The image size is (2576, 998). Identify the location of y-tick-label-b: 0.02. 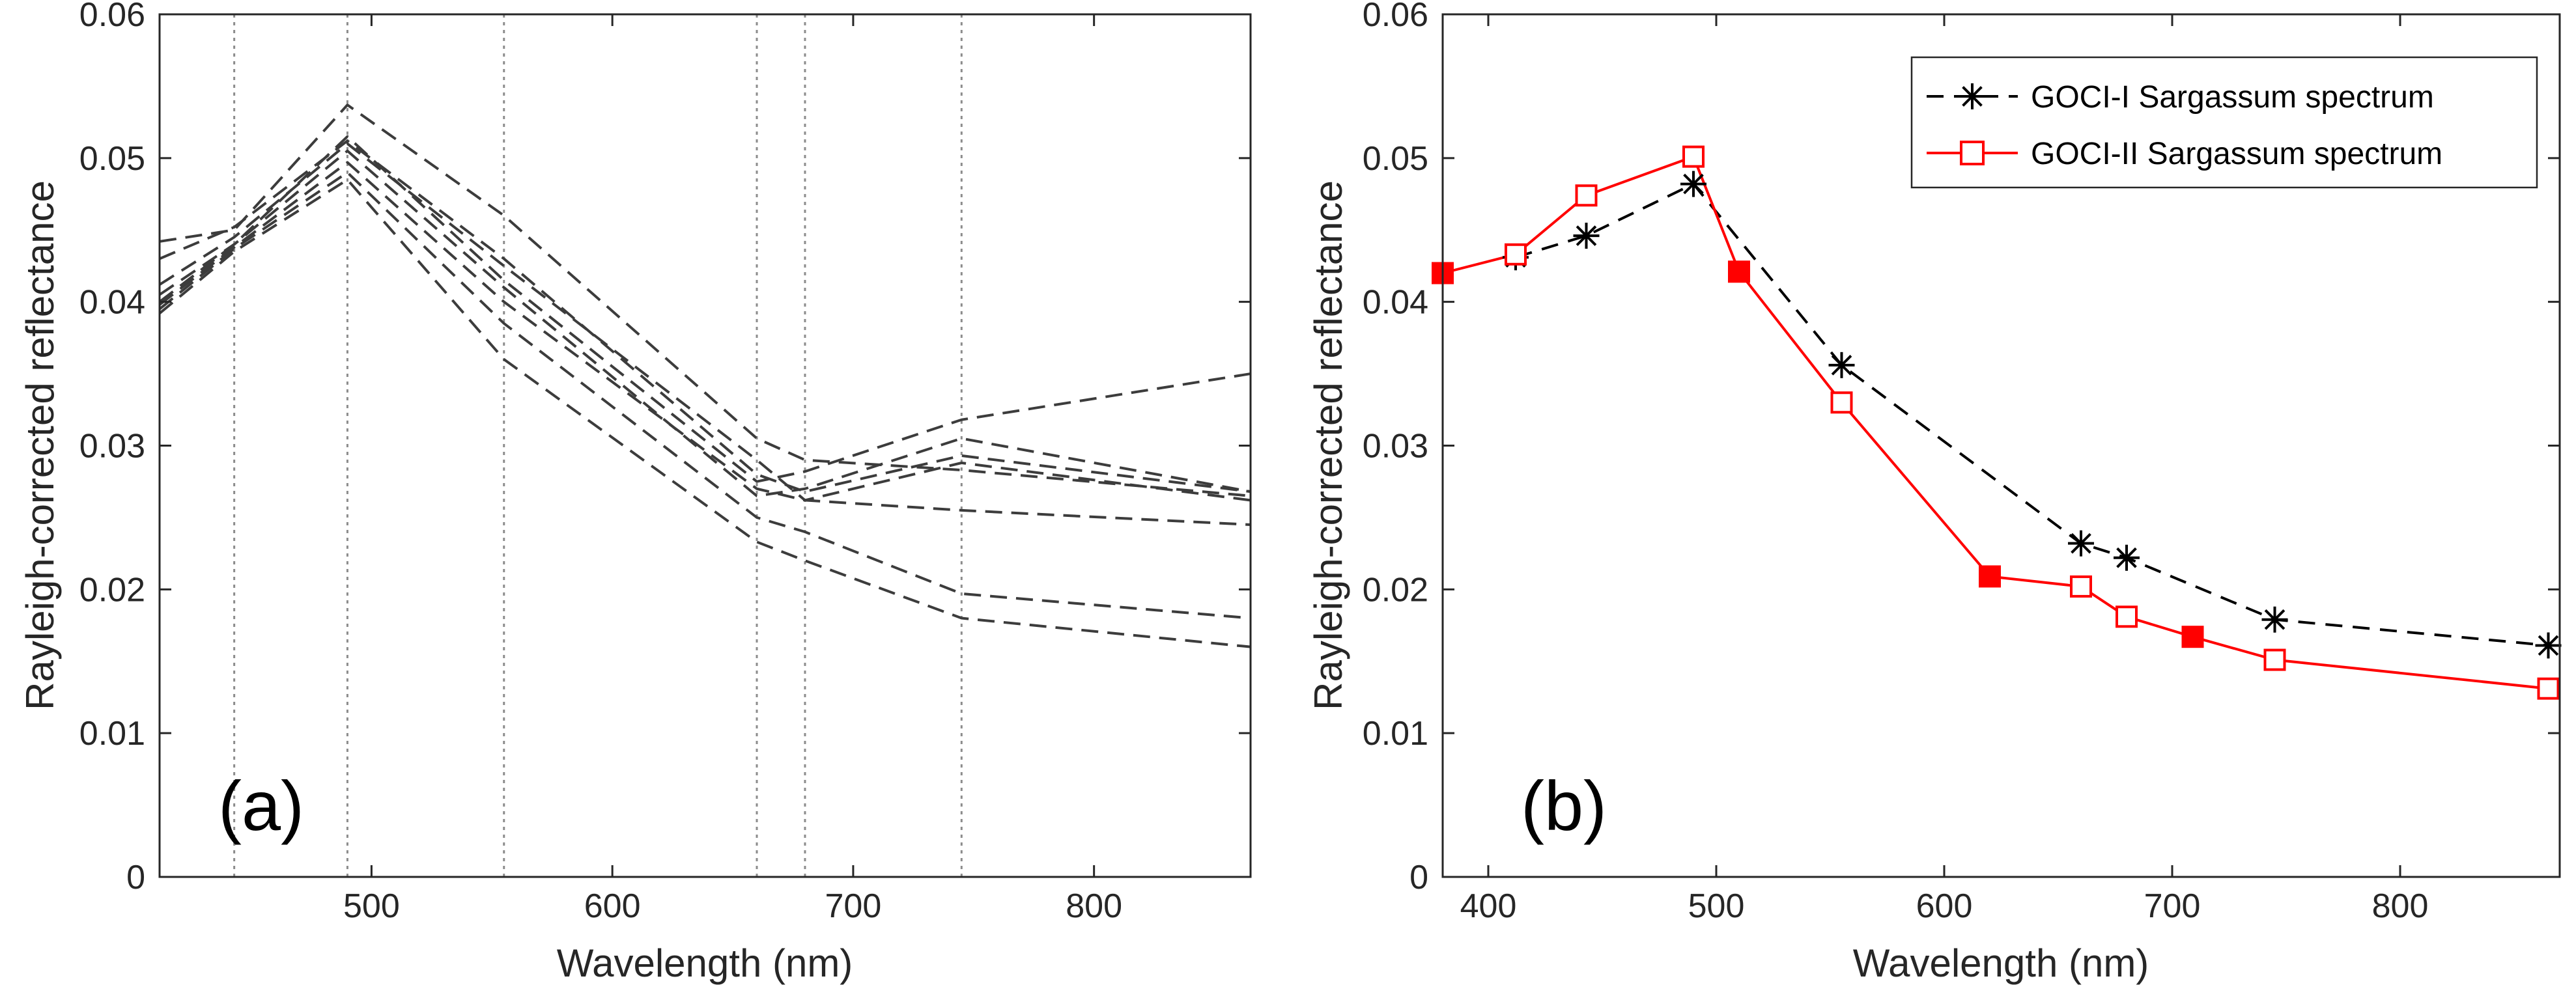
(1395, 590).